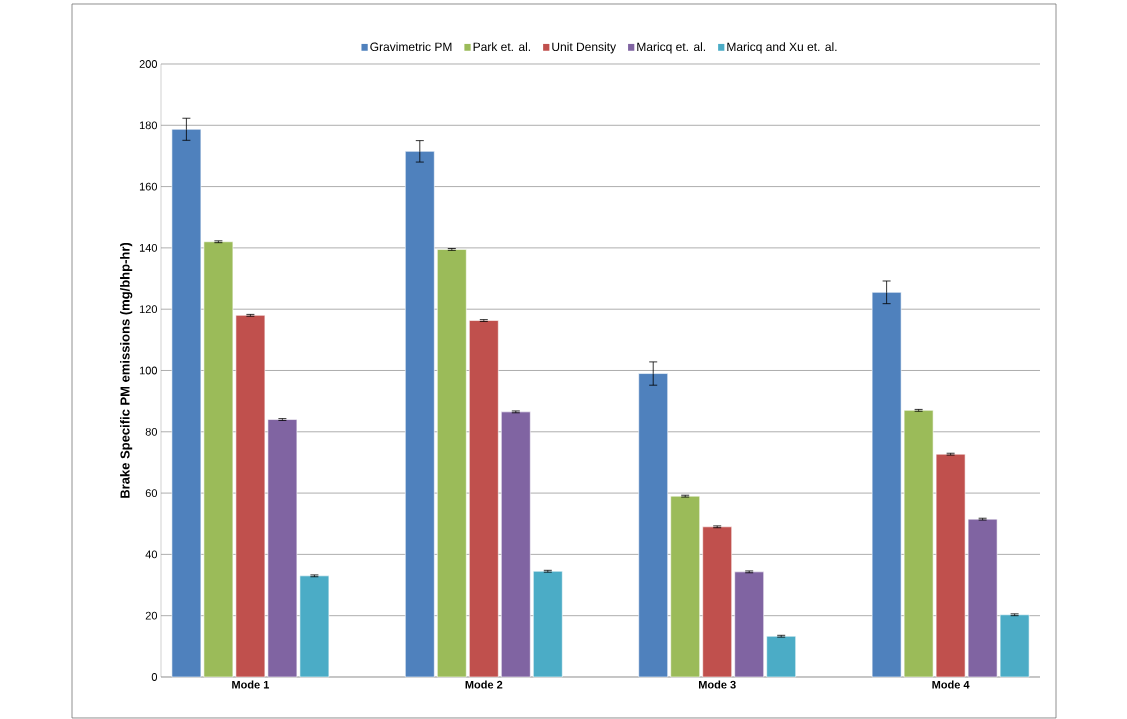 The height and width of the screenshot is (719, 1127). What do you see at coordinates (148, 370) in the screenshot?
I see `y-tick-label: 100` at bounding box center [148, 370].